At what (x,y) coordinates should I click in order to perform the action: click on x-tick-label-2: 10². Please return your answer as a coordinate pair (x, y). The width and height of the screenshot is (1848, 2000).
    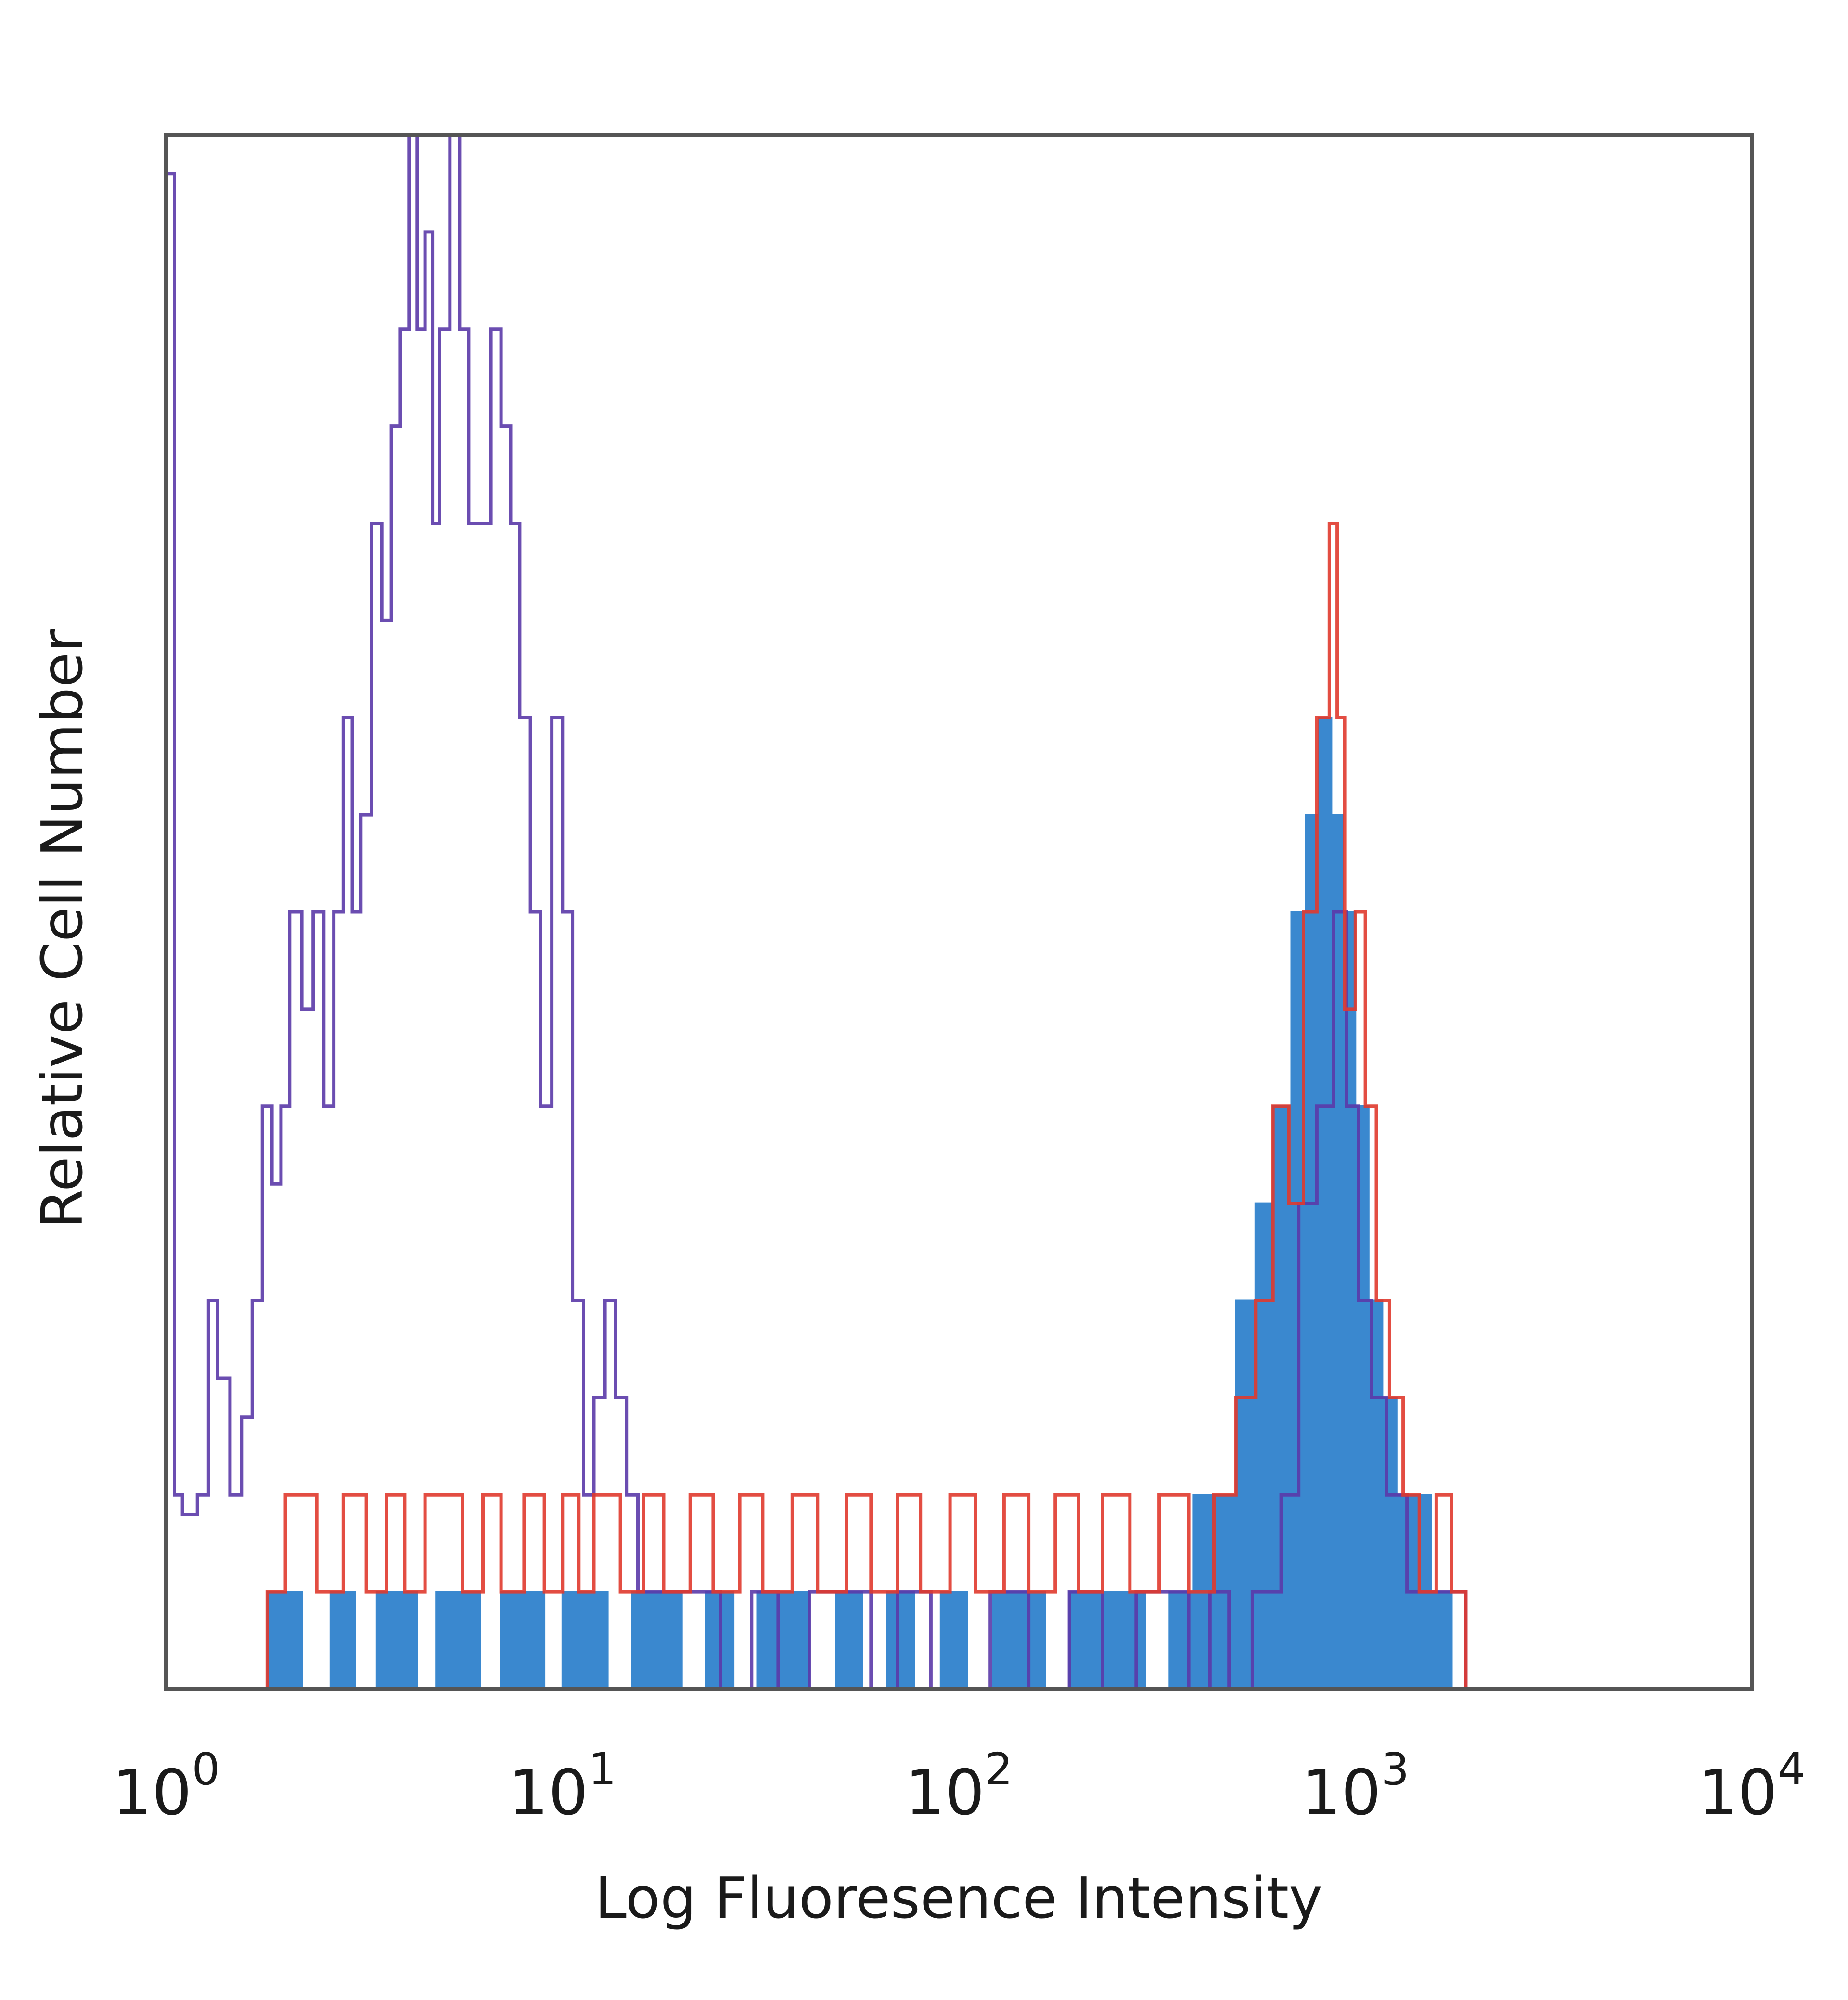
    Looking at the image, I should click on (959, 1786).